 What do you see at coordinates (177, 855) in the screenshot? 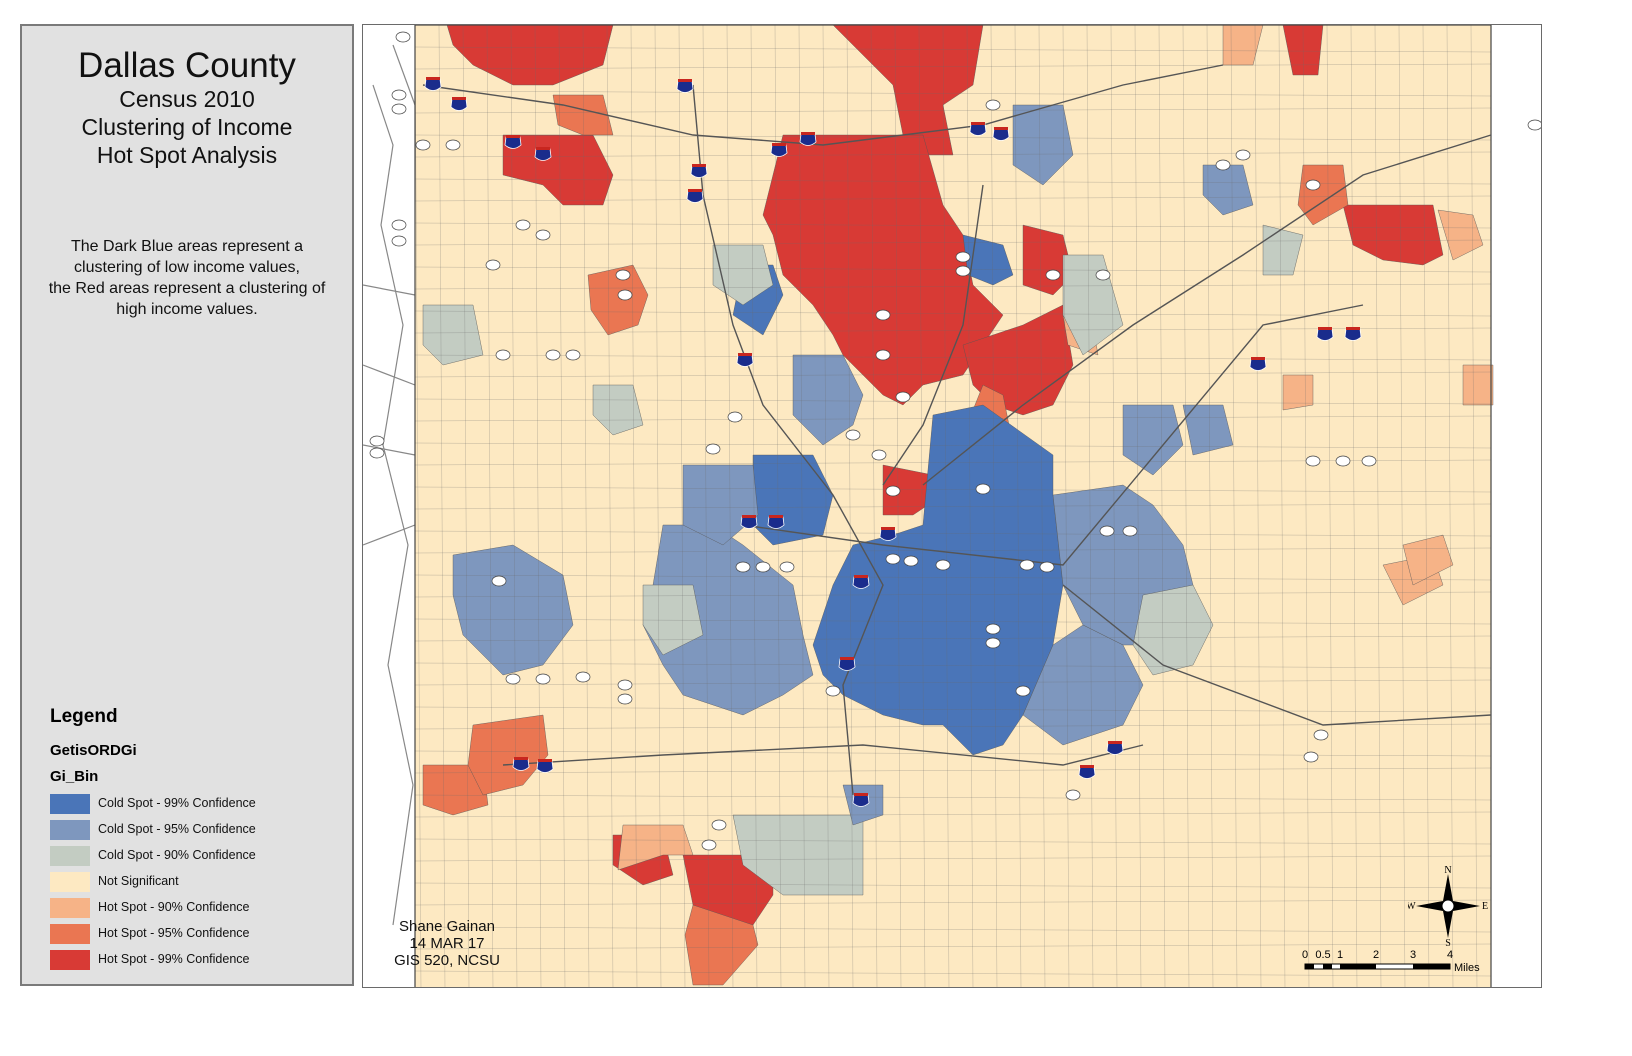
I see `legend-label: Cold Spot - 90% Confidence` at bounding box center [177, 855].